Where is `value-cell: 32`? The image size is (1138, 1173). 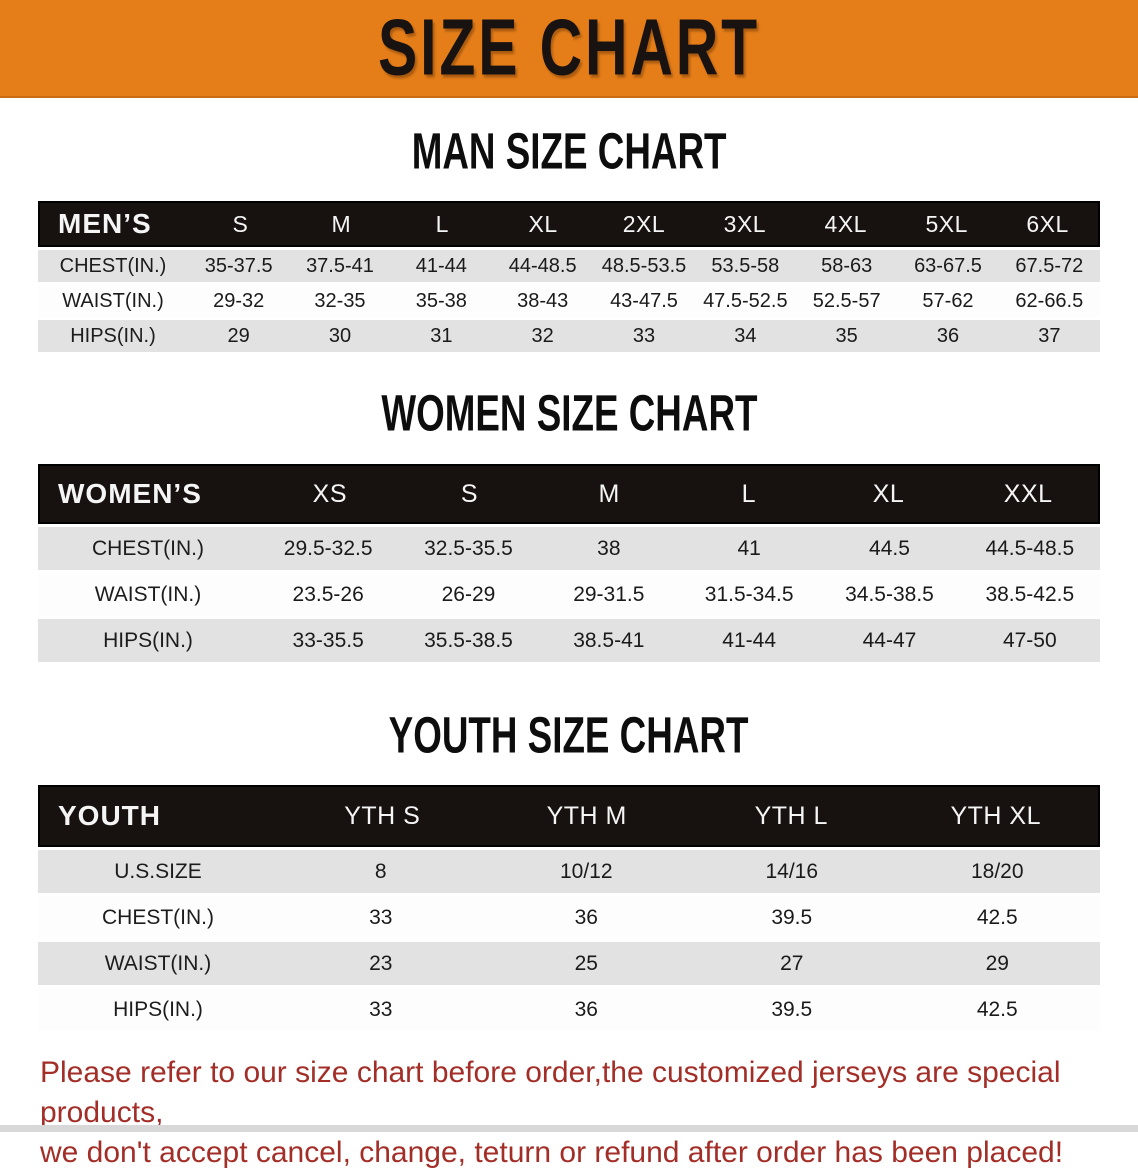
value-cell: 32 is located at coordinates (542, 335).